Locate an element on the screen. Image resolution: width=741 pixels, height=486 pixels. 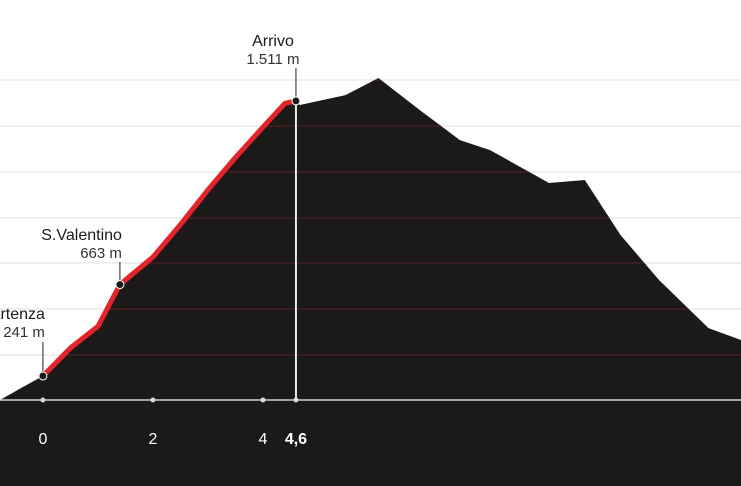
x-tick-label: 4 is located at coordinates (263, 439).